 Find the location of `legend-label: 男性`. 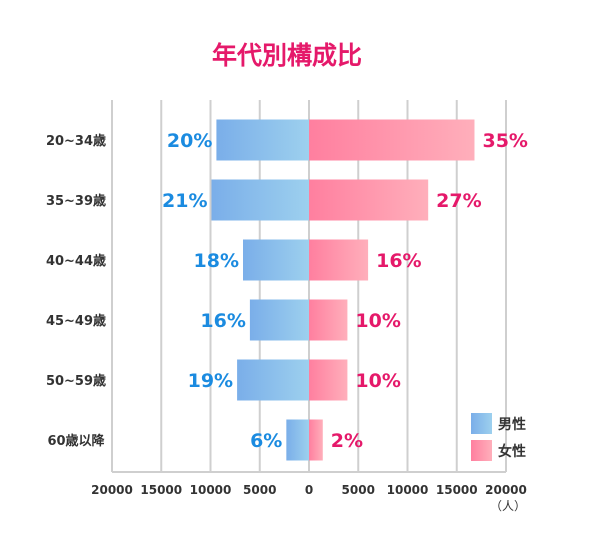

legend-label: 男性 is located at coordinates (512, 424).